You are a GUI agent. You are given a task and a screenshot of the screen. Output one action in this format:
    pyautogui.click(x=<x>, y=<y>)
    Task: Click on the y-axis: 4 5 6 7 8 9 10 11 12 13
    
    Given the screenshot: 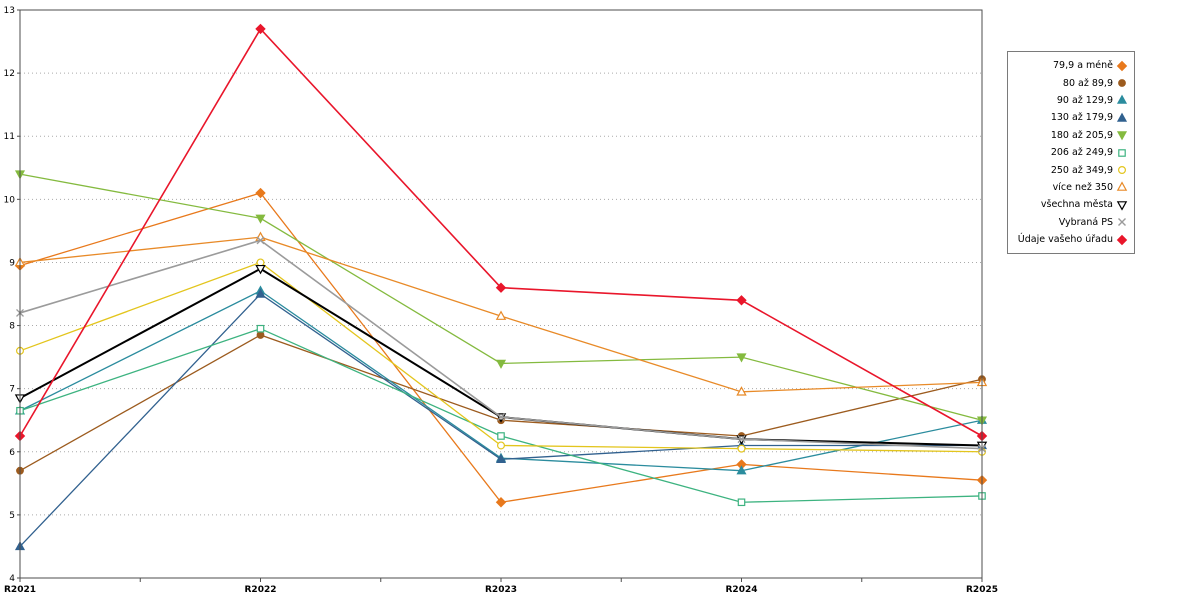 What is the action you would take?
    pyautogui.click(x=12, y=295)
    